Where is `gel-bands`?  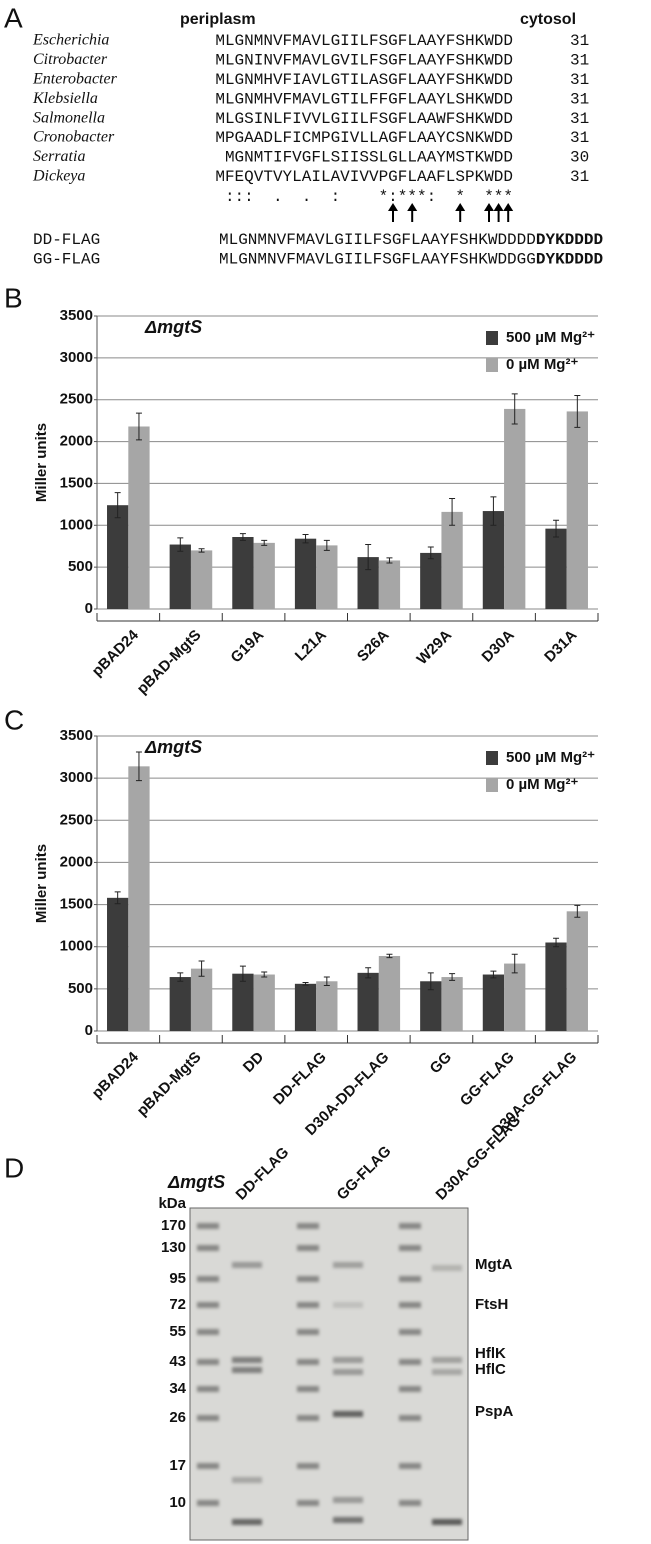 gel-bands is located at coordinates (329, 1374).